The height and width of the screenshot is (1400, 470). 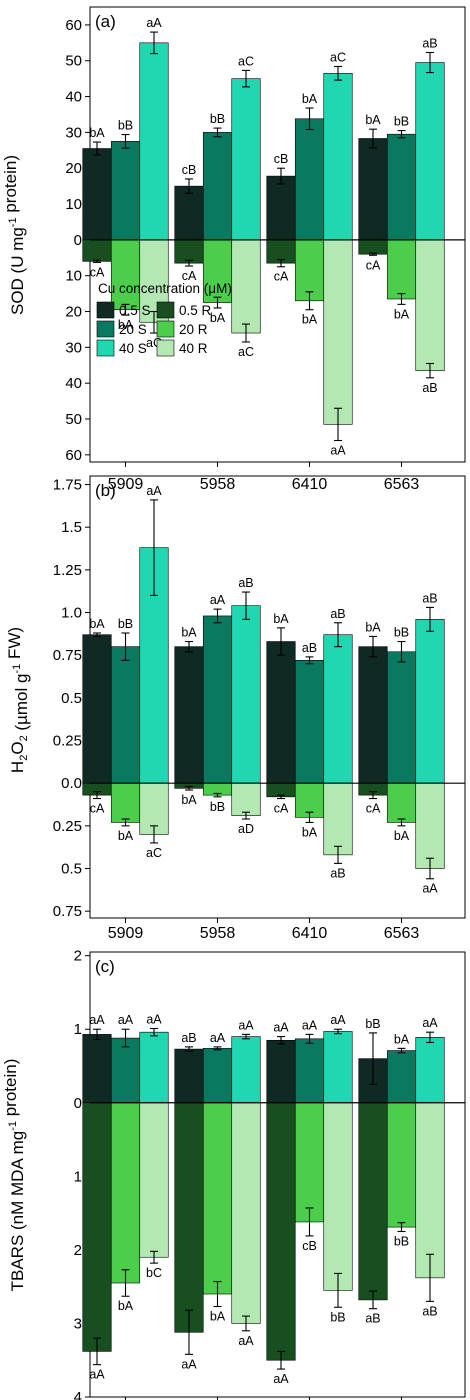 I want to click on y-axis-title: TBARS (nM MDA mg-1 protein), so click(x=14, y=1175).